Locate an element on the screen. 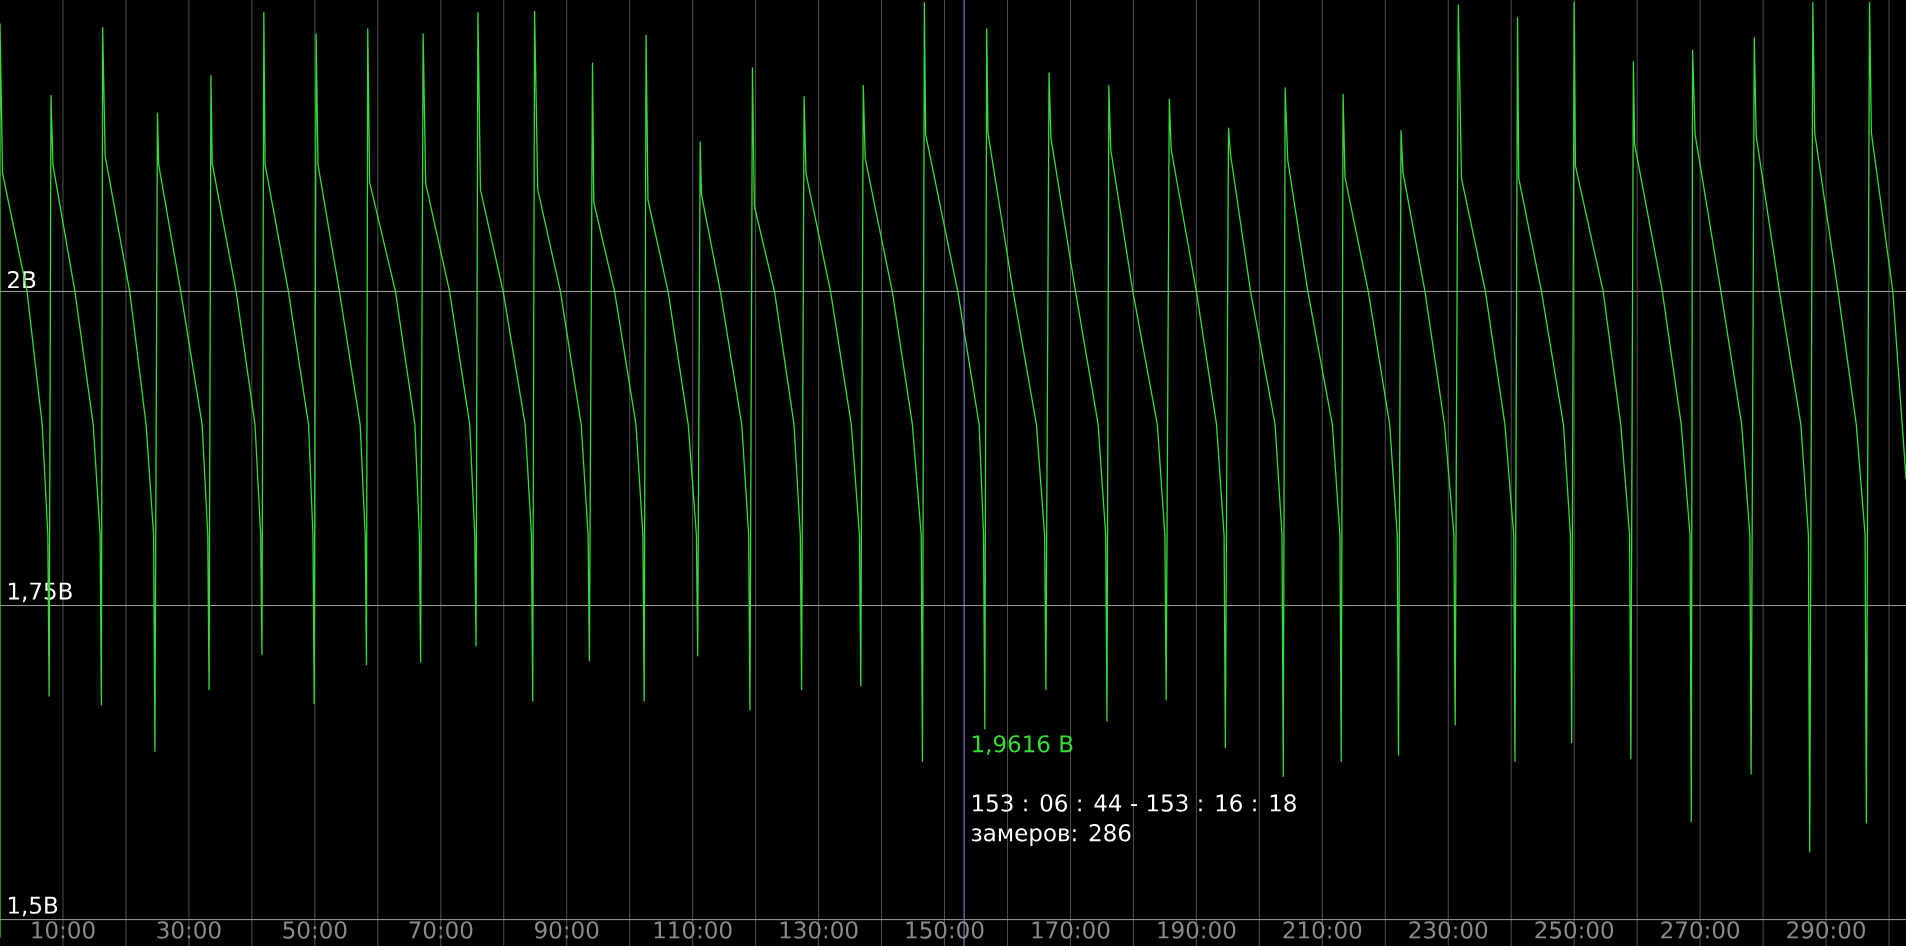 The height and width of the screenshot is (946, 1906). x-tick-label: 270:00 is located at coordinates (1700, 930).